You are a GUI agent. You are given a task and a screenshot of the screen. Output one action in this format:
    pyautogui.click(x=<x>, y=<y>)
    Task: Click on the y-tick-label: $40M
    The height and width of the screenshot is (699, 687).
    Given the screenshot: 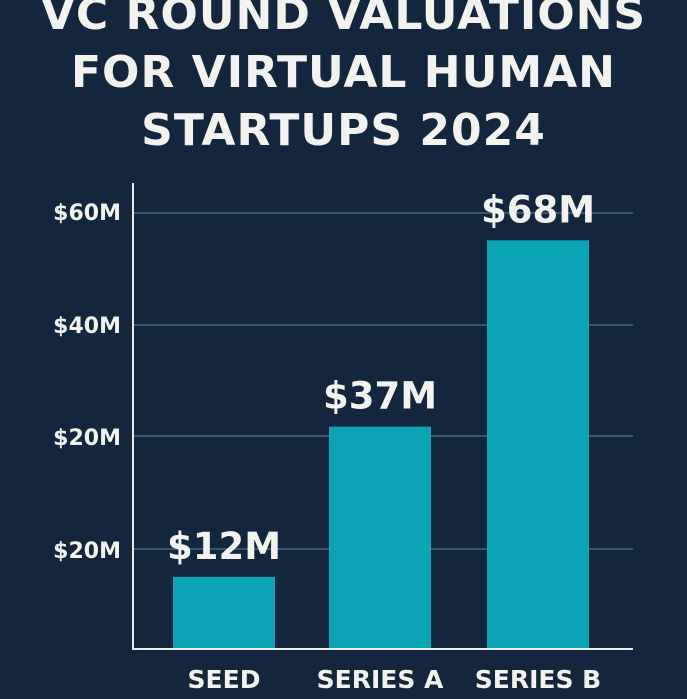 What is the action you would take?
    pyautogui.click(x=87, y=326)
    